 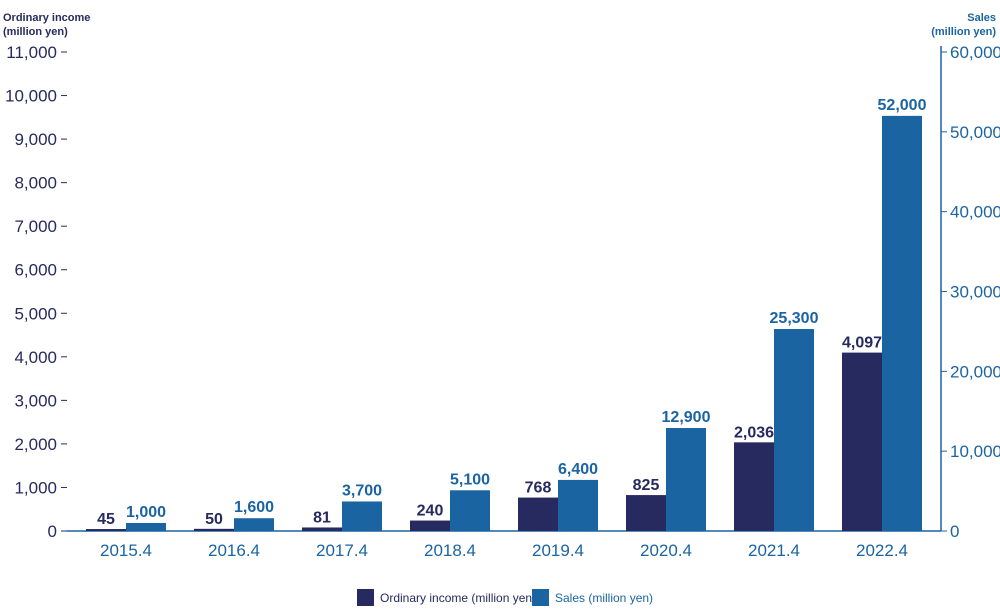 I want to click on data-label-ordinary-income: 45, so click(x=106, y=519).